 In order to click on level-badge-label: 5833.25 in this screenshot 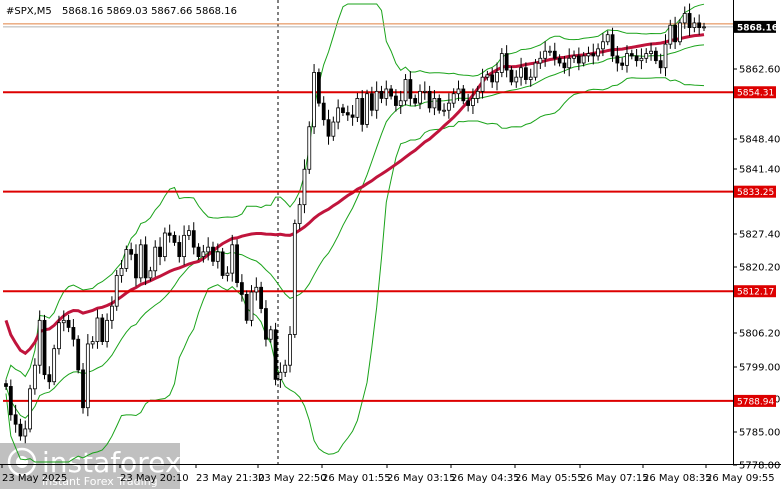, I will do `click(755, 193)`.